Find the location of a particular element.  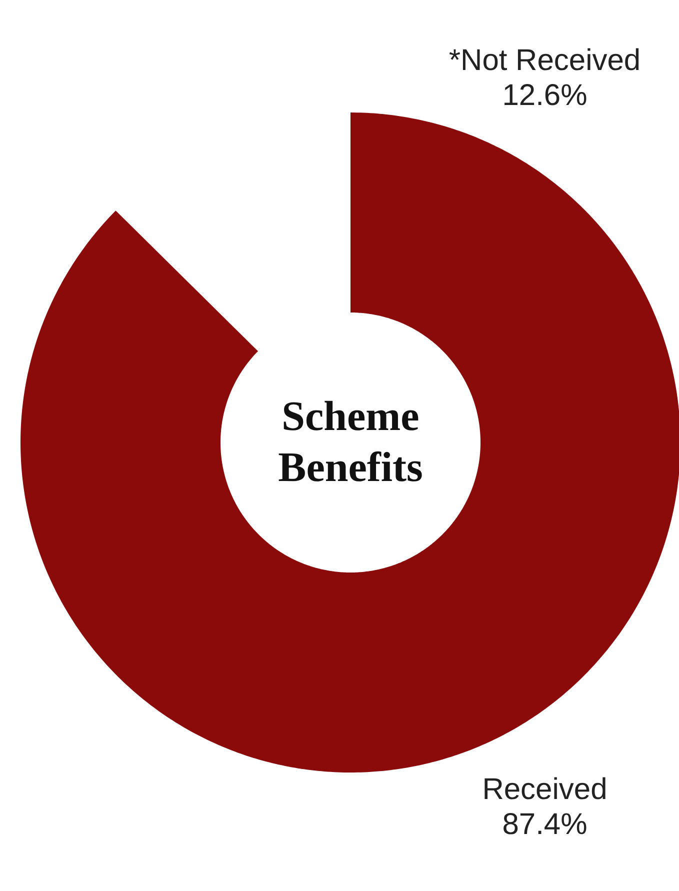

text: Scheme Benefits is located at coordinates (350, 442).